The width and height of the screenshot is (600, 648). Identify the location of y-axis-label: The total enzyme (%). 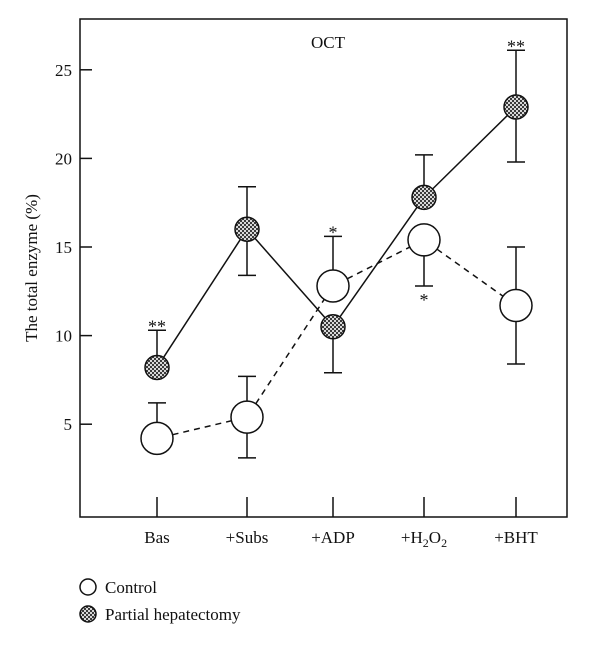
(31, 268).